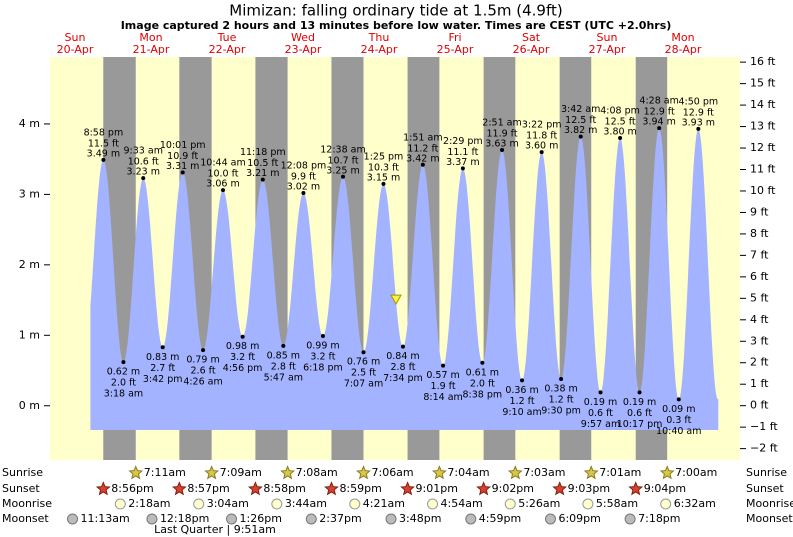 This screenshot has height=537, width=793. What do you see at coordinates (222, 163) in the screenshot?
I see `tide-time: 10:44 am` at bounding box center [222, 163].